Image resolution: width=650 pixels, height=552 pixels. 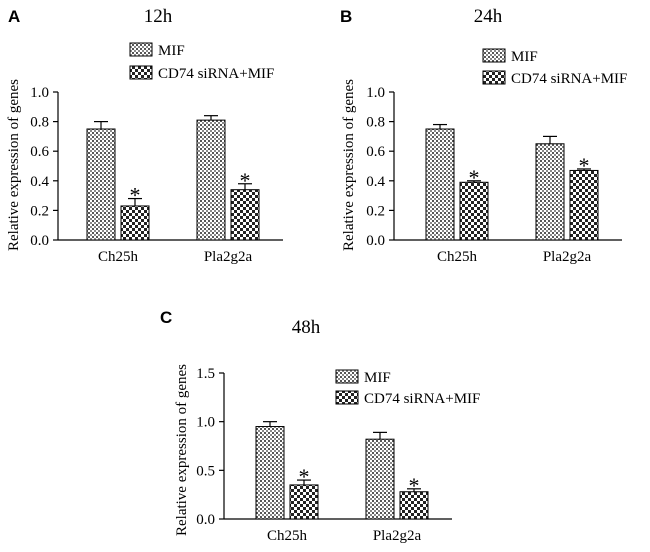 What do you see at coordinates (158, 16) in the screenshot?
I see `chart-title: 12h` at bounding box center [158, 16].